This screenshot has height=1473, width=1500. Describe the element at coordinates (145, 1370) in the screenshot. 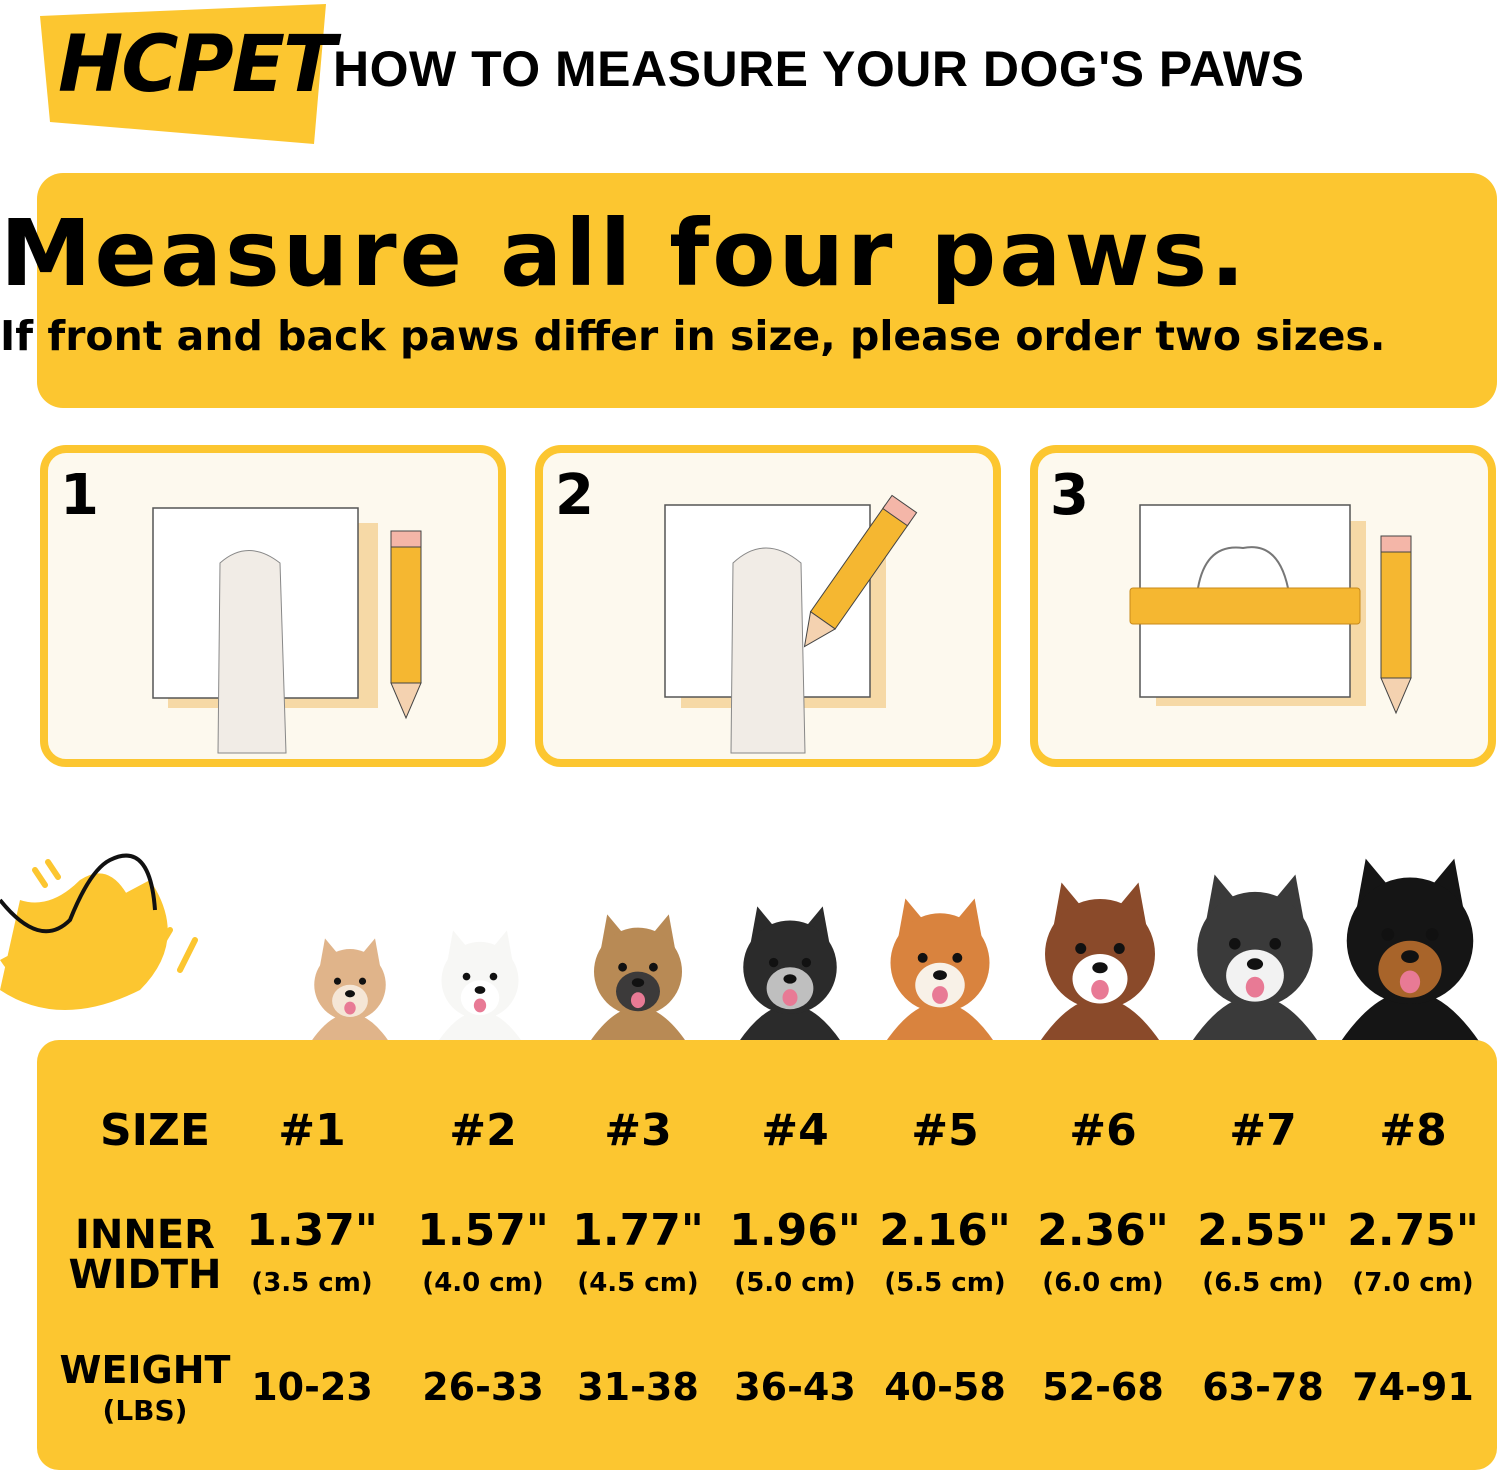

I see `weight-label: WEIGHT` at that location.